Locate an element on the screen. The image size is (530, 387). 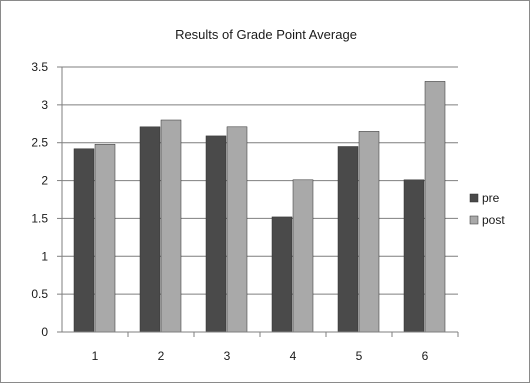
x-tick-labels: 1 2 3 4 5 6 is located at coordinates (260, 356).